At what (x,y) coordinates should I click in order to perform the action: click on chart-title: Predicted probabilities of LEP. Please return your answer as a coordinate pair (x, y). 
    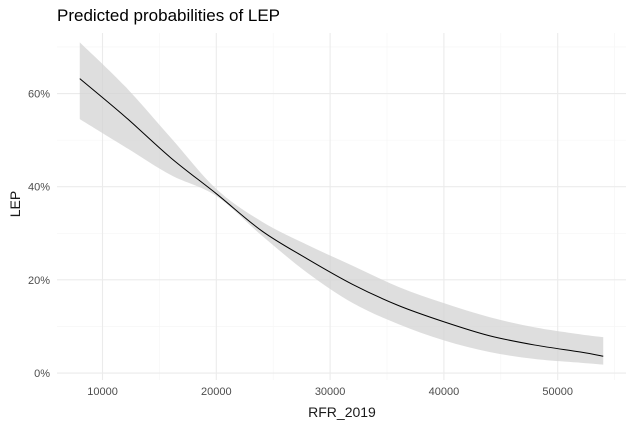
    Looking at the image, I should click on (168, 15).